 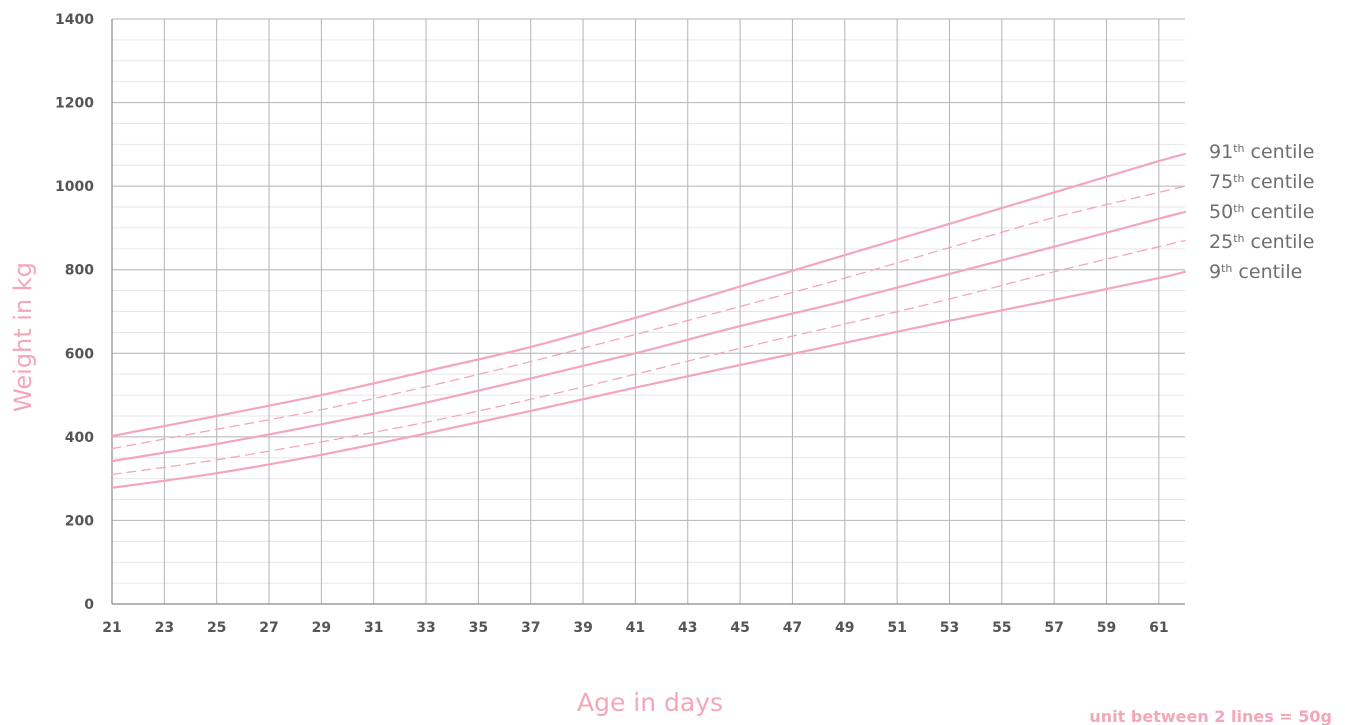 What do you see at coordinates (79, 354) in the screenshot?
I see `y-tick-label: 600` at bounding box center [79, 354].